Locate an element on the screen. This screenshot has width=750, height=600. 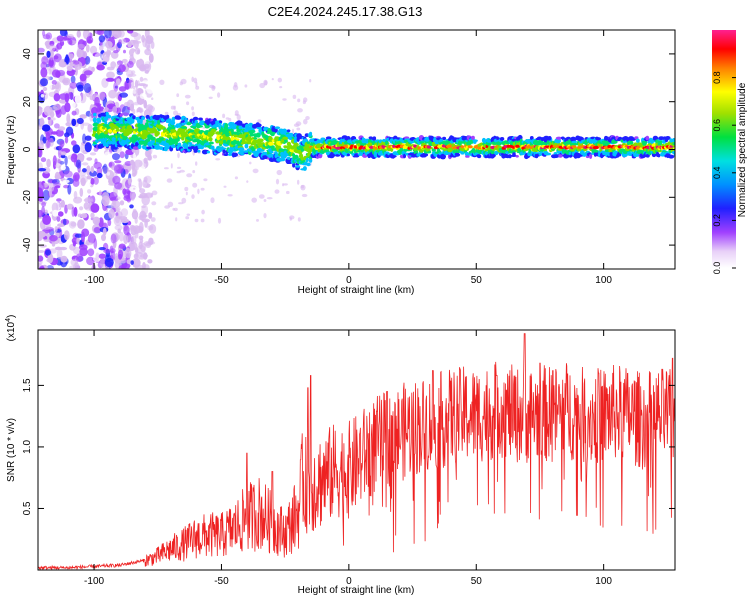
x-tick-label: -100 is located at coordinates (94, 280).